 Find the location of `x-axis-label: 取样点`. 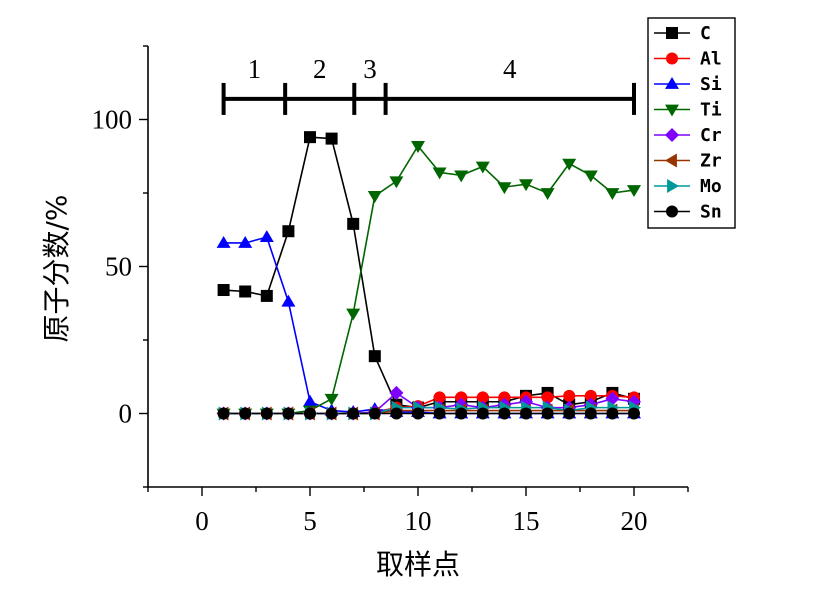

x-axis-label: 取样点 is located at coordinates (418, 564).